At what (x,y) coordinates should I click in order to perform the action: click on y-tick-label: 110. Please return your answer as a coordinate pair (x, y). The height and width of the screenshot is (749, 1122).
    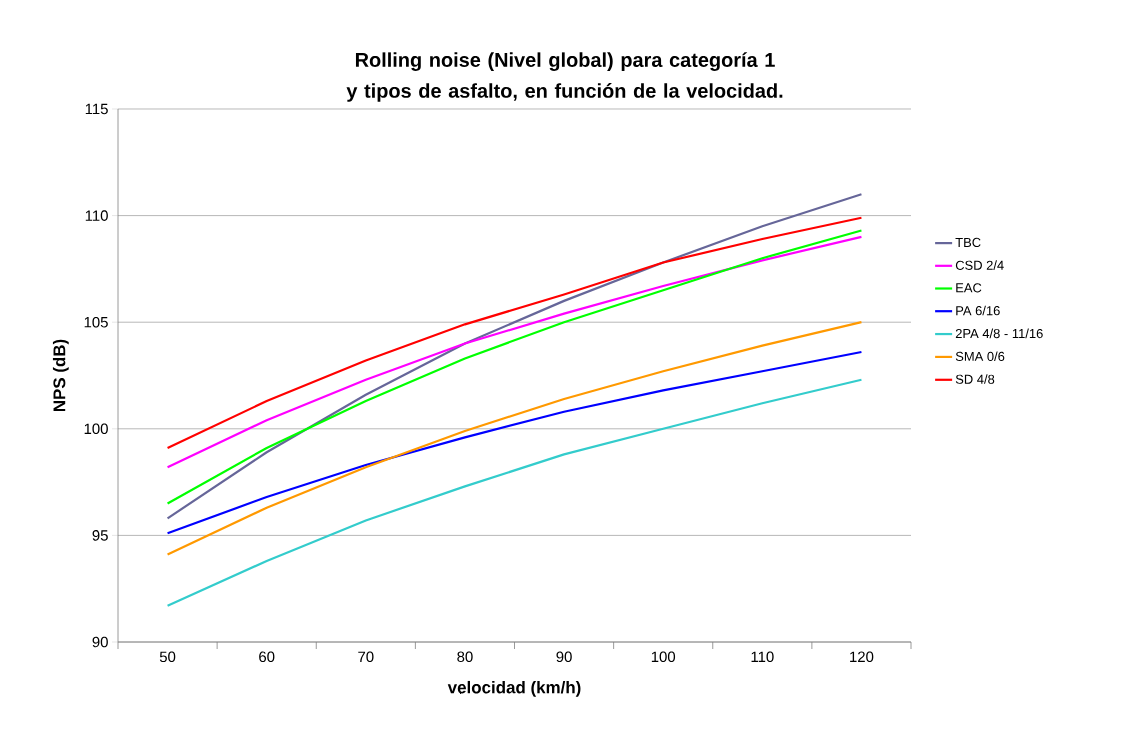
    Looking at the image, I should click on (96, 215).